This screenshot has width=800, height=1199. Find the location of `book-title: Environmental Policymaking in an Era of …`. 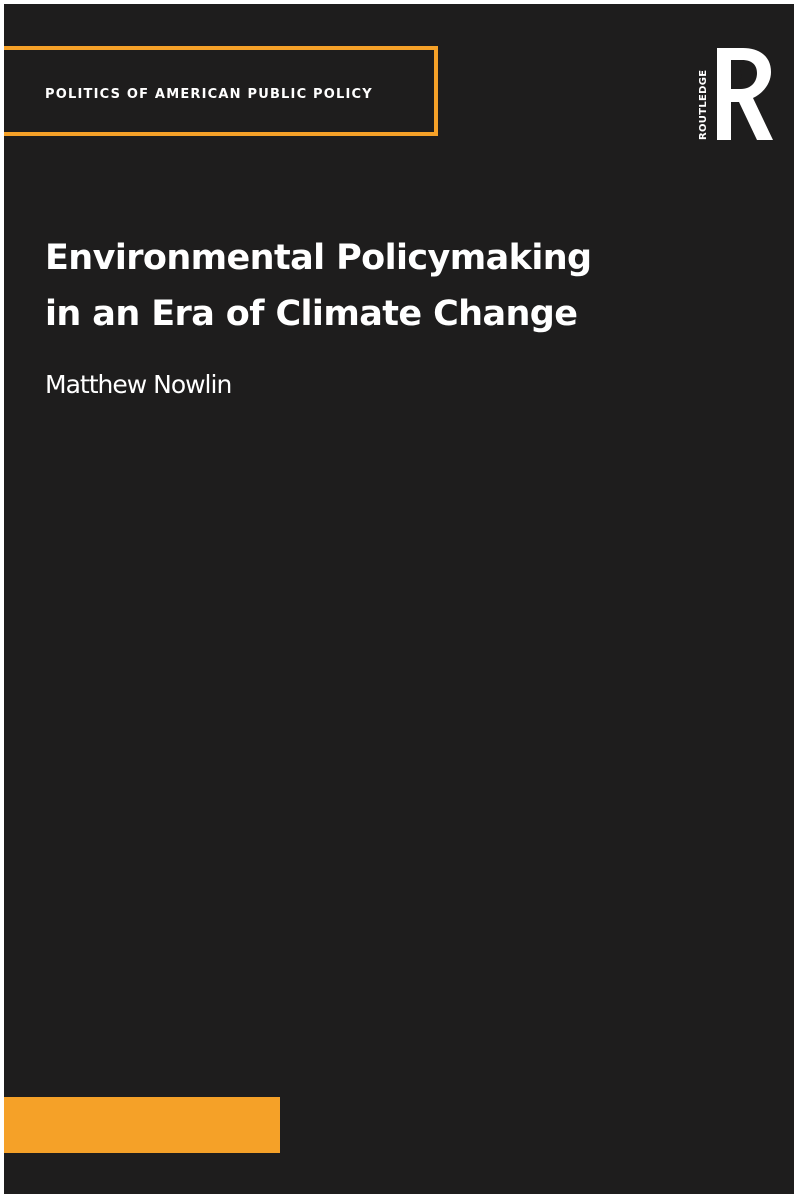

book-title: Environmental Policymaking in an Era of … is located at coordinates (318, 286).